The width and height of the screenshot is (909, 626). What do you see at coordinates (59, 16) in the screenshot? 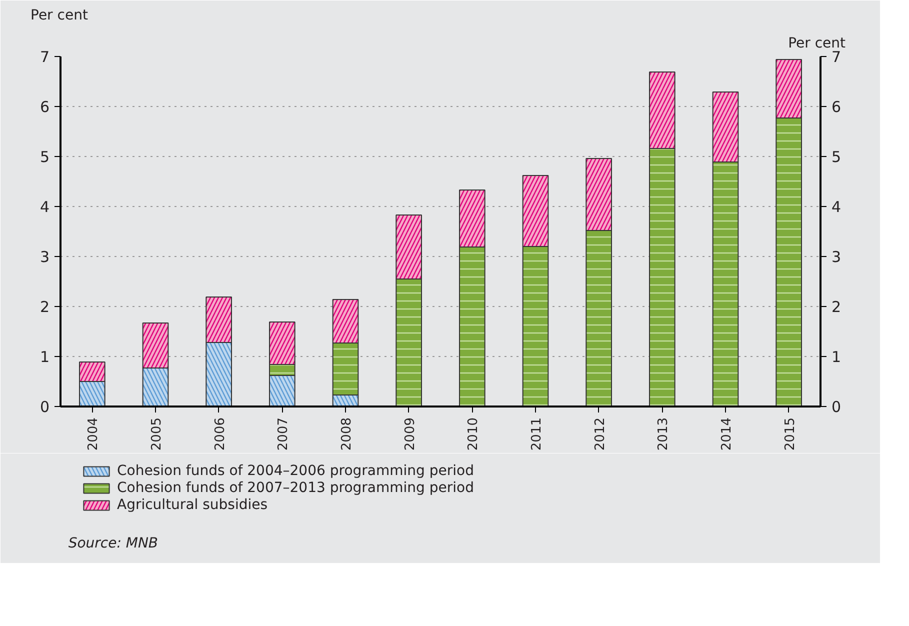
I see `y-axis-title: Per cent` at bounding box center [59, 16].